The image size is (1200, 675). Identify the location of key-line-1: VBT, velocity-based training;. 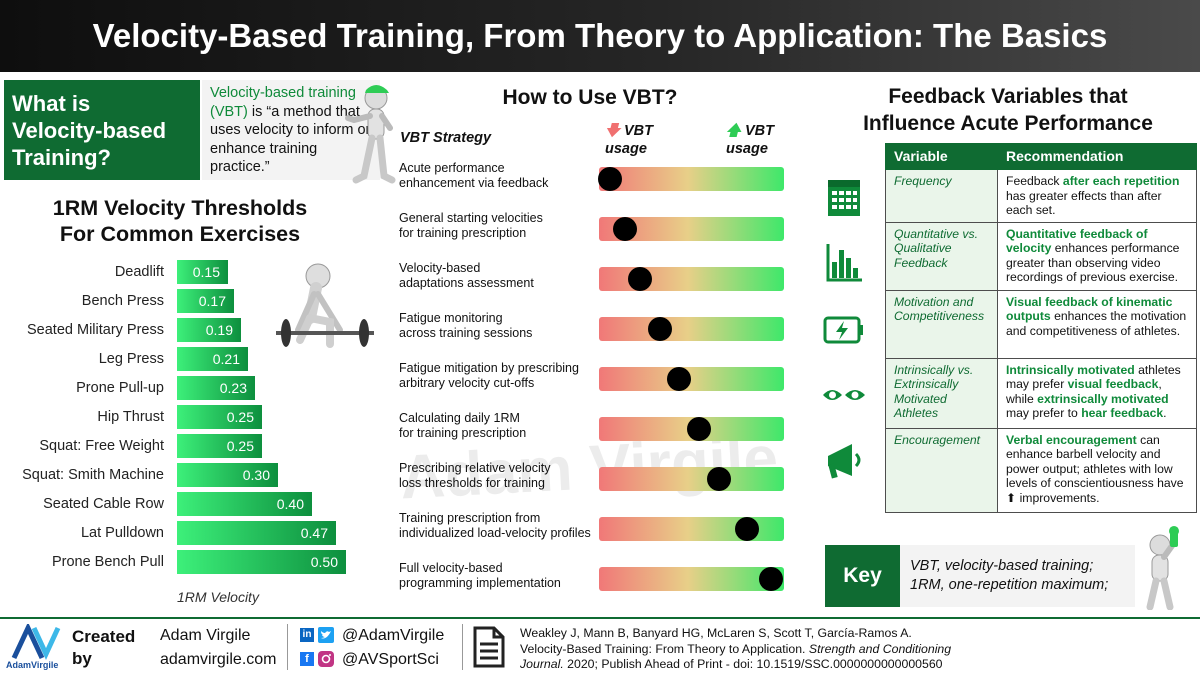
(1002, 566).